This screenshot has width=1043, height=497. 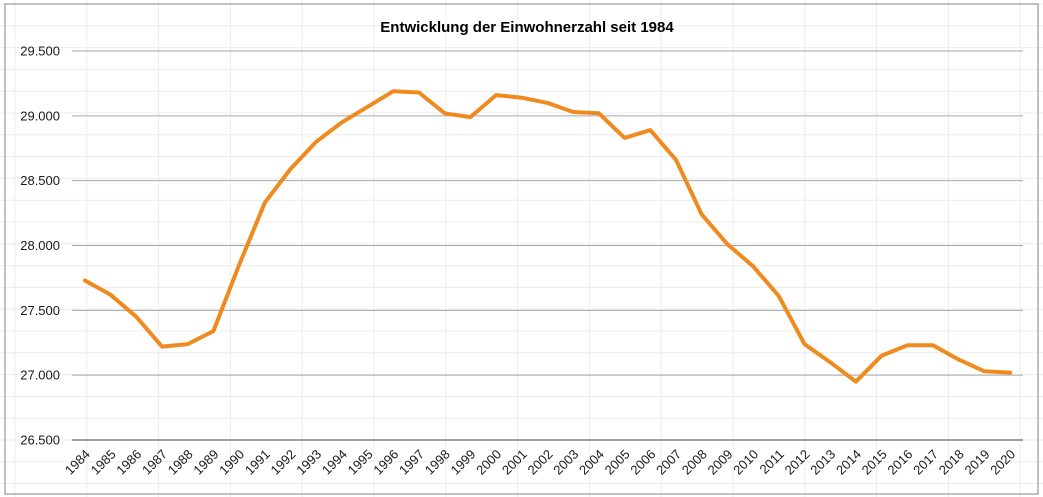 What do you see at coordinates (40, 180) in the screenshot?
I see `y-axis-label: 28.500` at bounding box center [40, 180].